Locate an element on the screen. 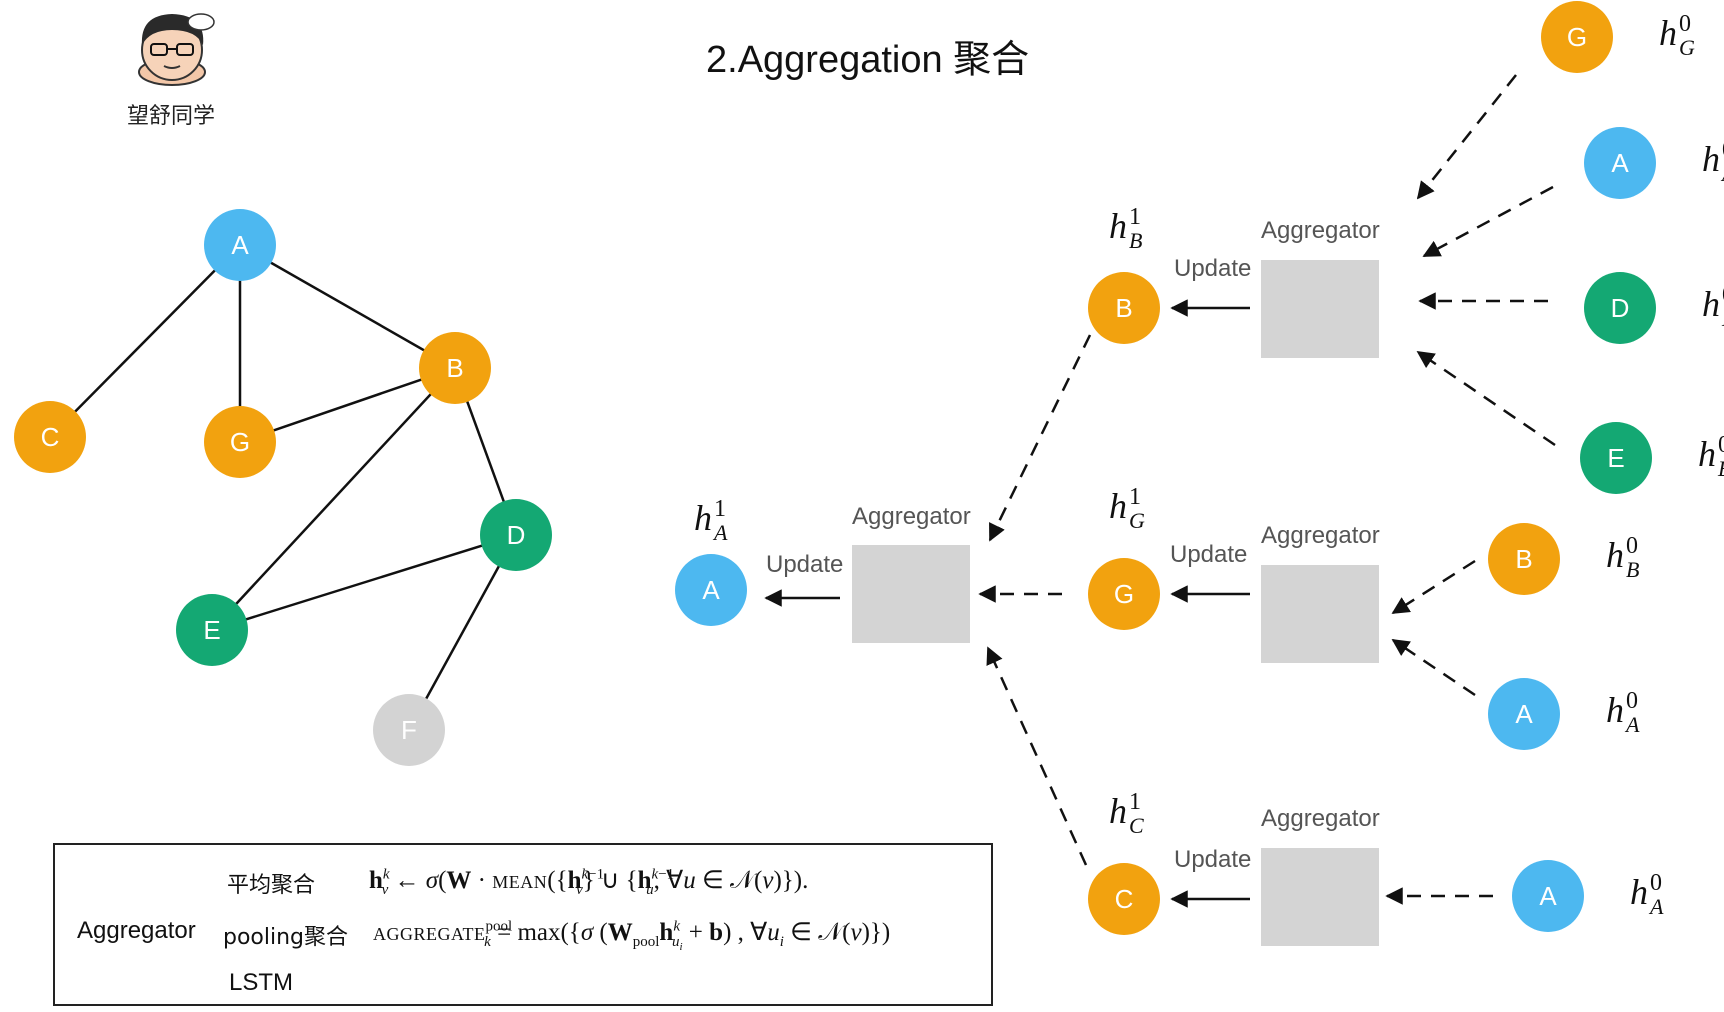  root-aggregator-label: Aggregator is located at coordinates (911, 516).